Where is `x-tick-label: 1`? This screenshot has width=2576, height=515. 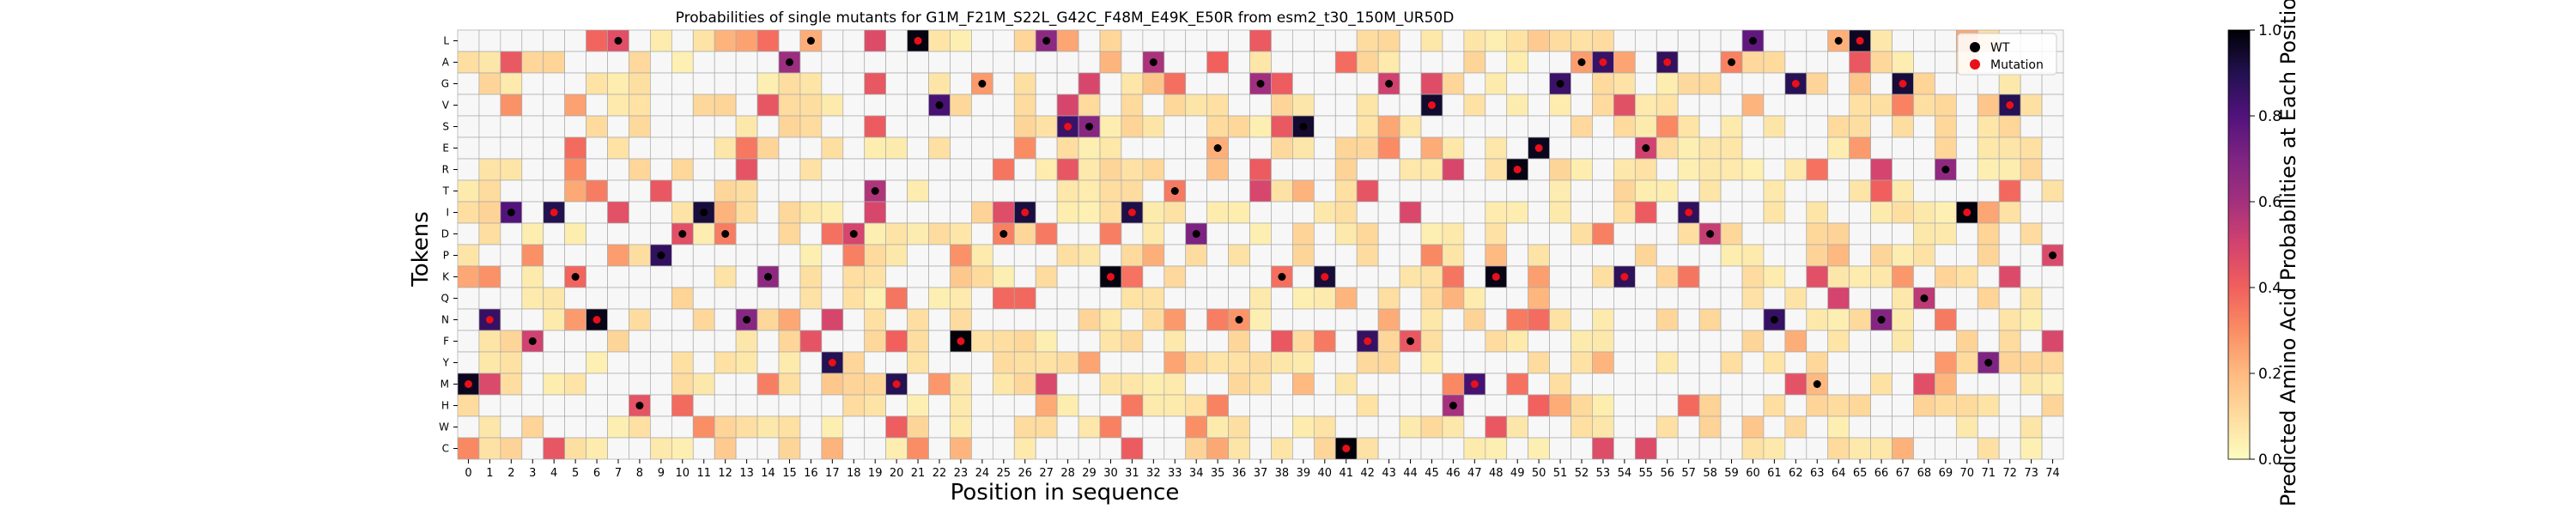
x-tick-label: 1 is located at coordinates (490, 473).